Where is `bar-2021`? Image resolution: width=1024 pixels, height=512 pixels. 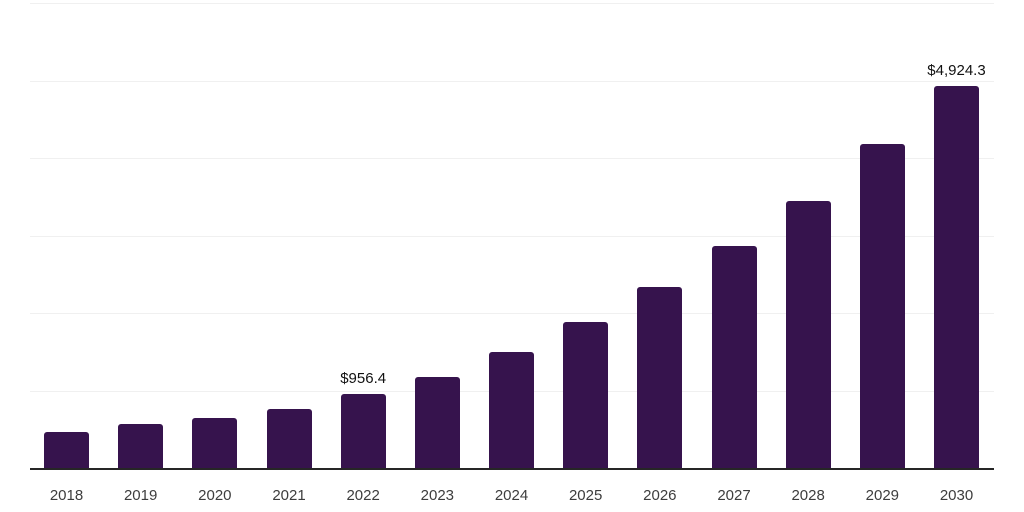 bar-2021 is located at coordinates (289, 438).